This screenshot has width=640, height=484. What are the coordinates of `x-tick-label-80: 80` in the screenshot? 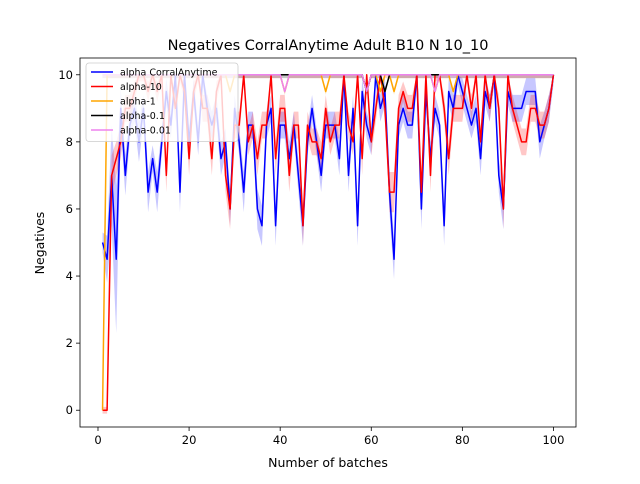 It's located at (462, 440).